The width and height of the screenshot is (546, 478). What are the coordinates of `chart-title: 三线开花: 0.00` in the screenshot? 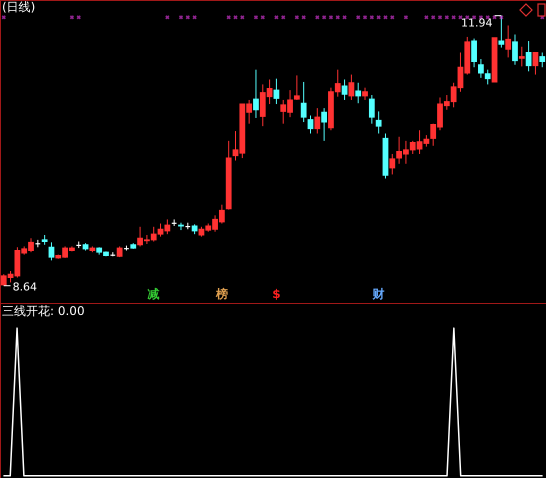 It's located at (43, 311).